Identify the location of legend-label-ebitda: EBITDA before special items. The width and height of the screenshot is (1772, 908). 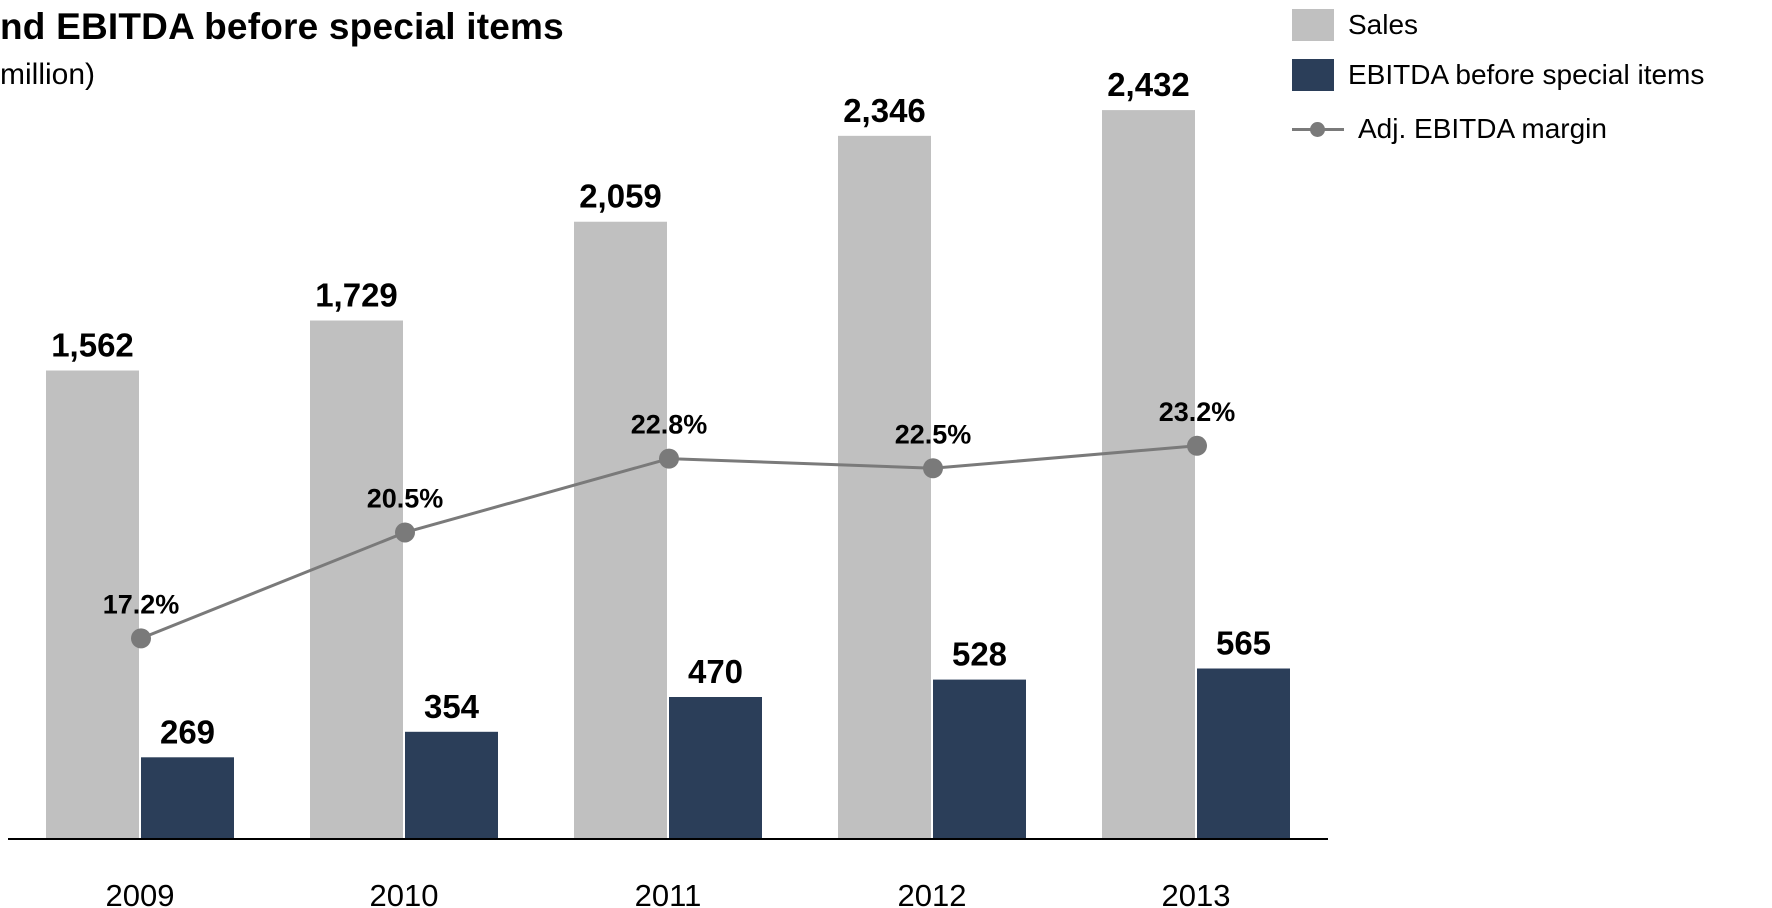
(1526, 74).